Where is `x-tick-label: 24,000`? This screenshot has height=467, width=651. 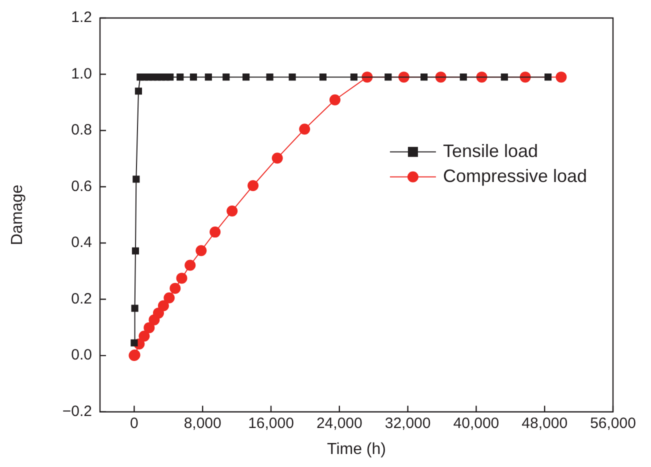 x-tick-label: 24,000 is located at coordinates (339, 423).